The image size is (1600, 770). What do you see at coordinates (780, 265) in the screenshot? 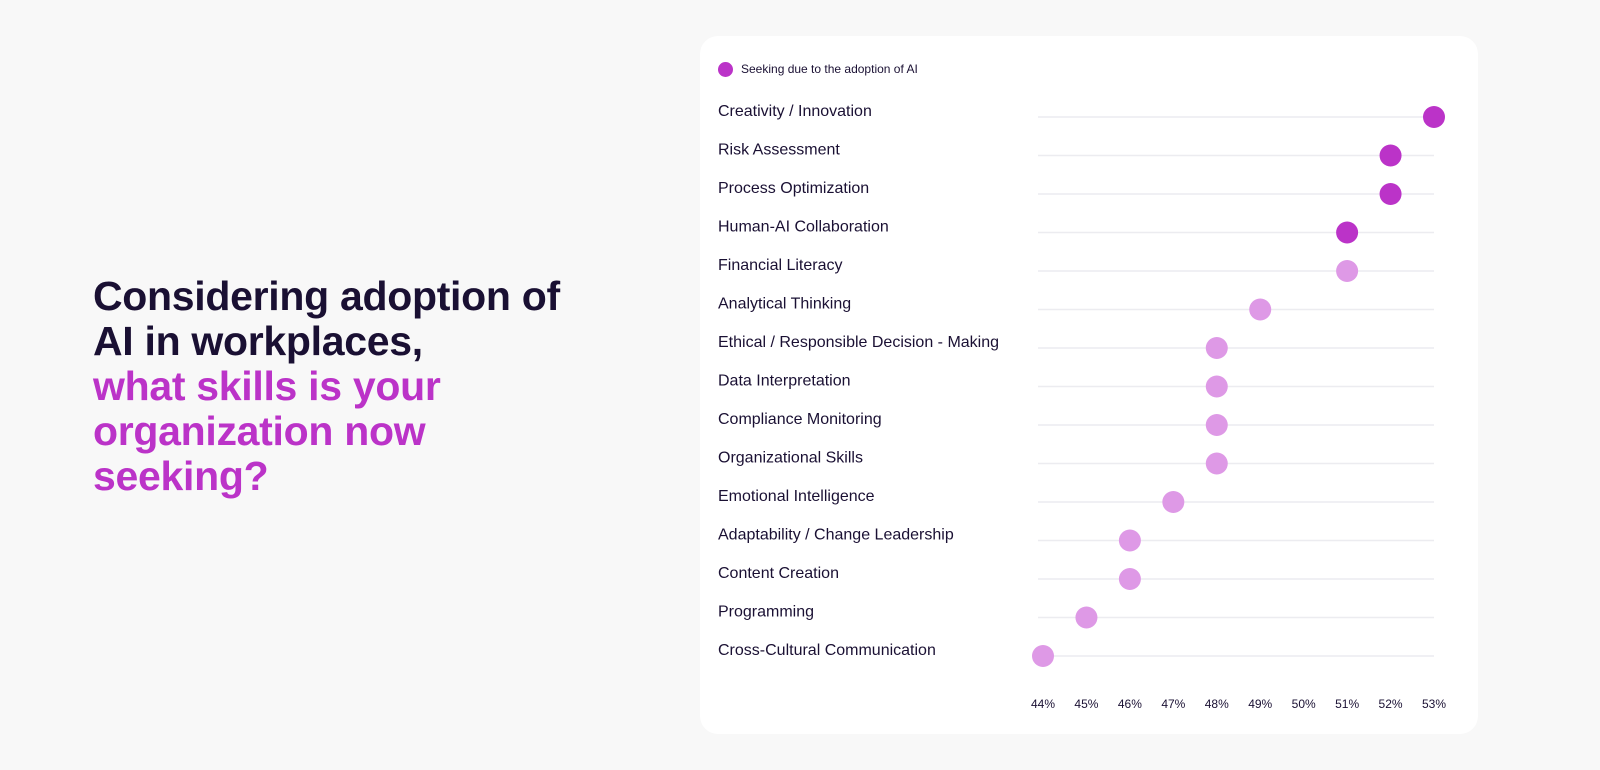
I see `category-label: Financial Literacy` at bounding box center [780, 265].